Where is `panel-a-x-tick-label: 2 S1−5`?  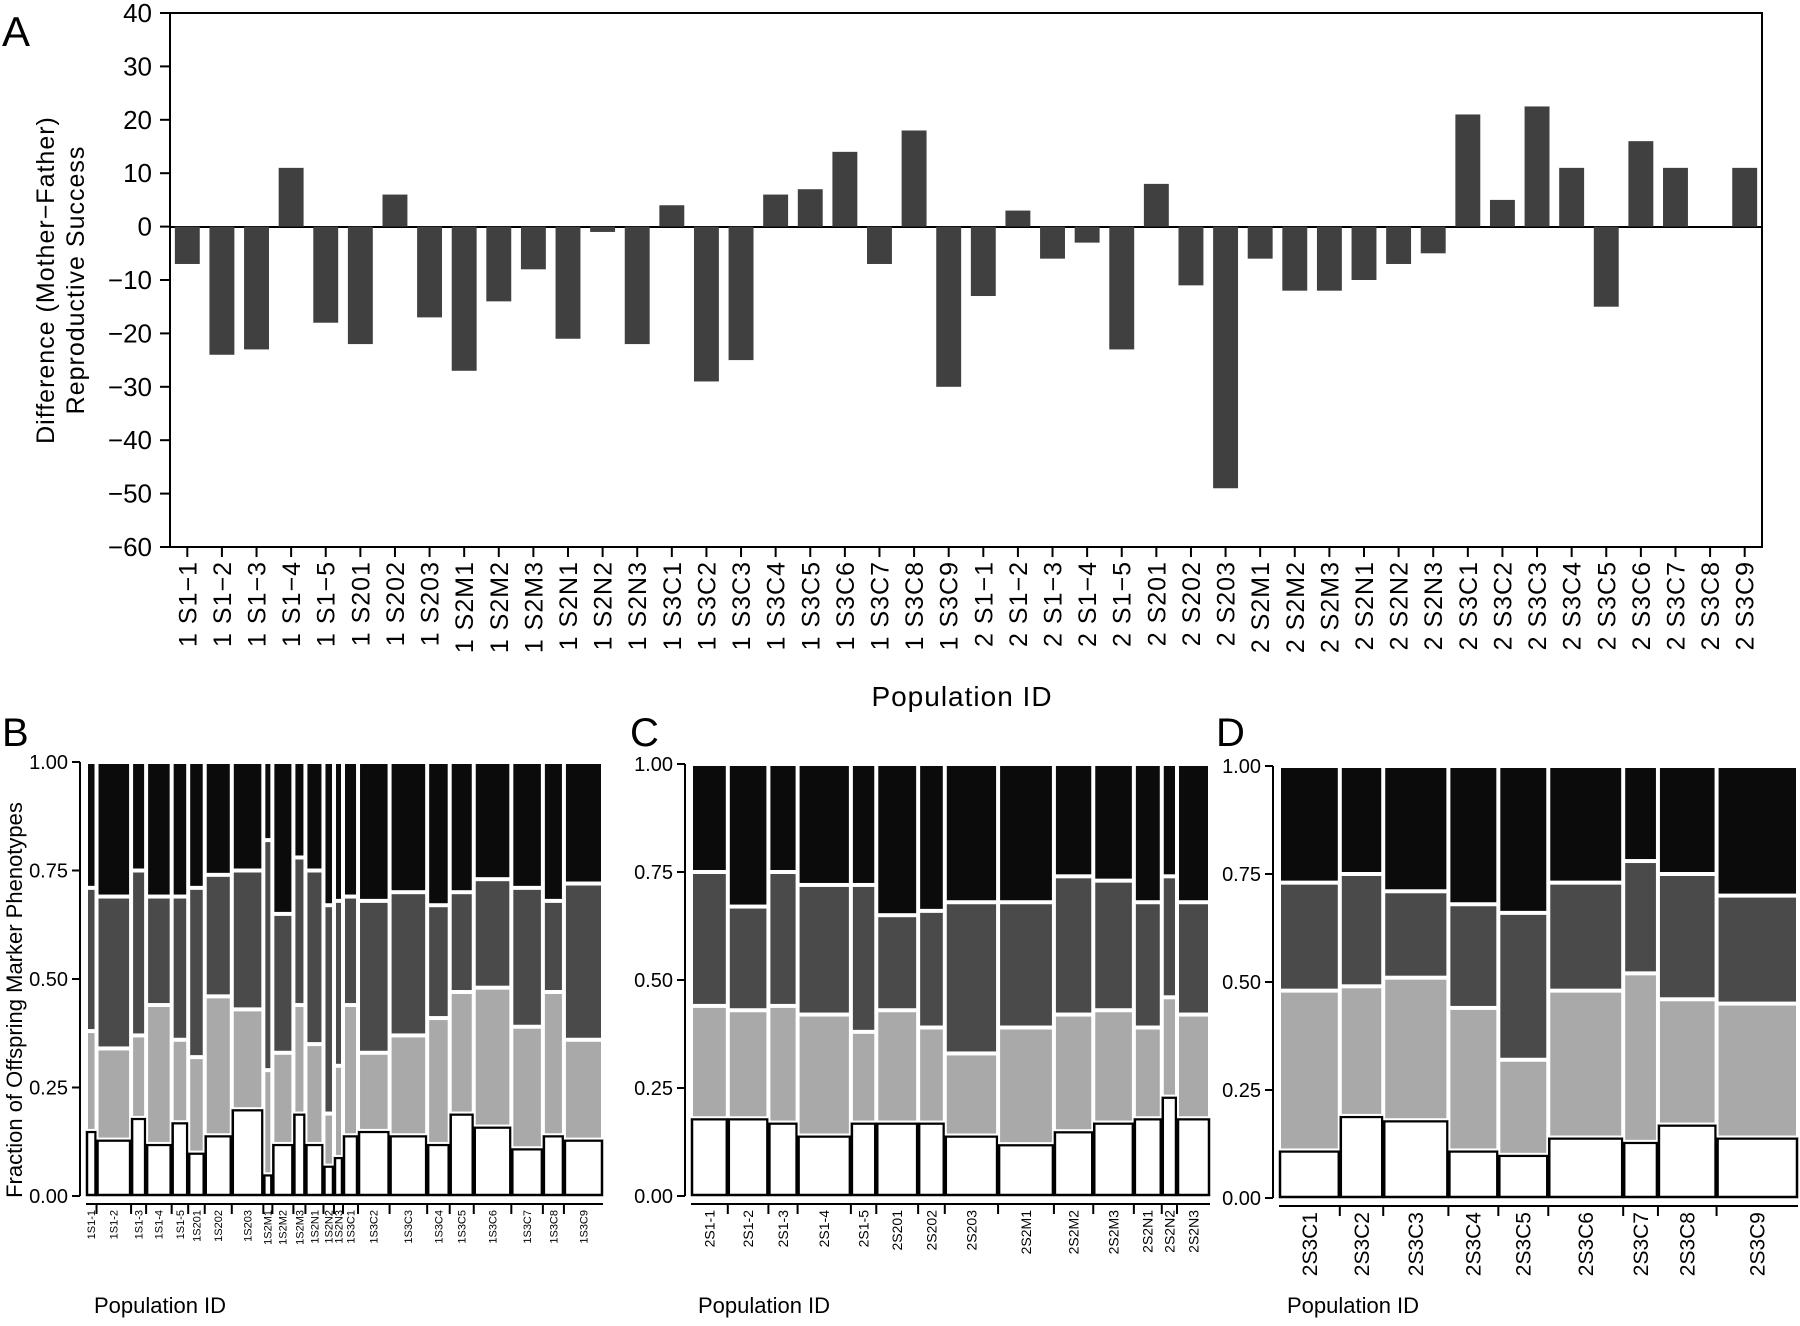
panel-a-x-tick-label: 2 S1−5 is located at coordinates (1123, 604).